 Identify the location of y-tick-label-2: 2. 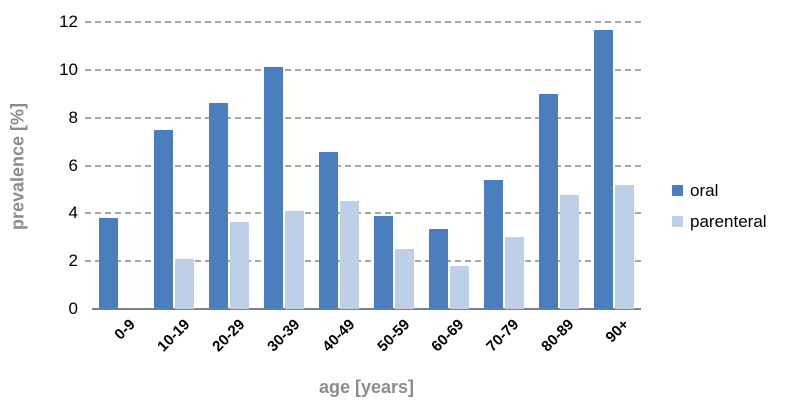
(73, 261).